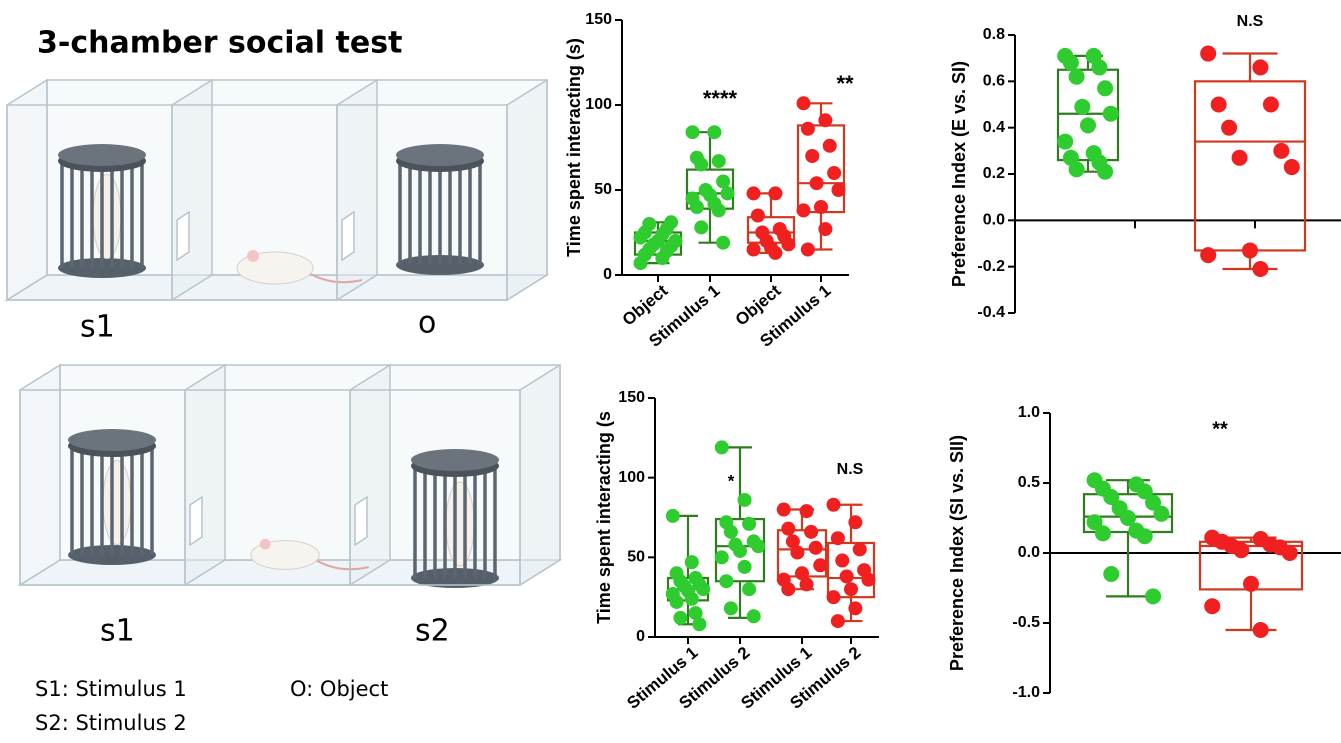 The height and width of the screenshot is (743, 1341). Describe the element at coordinates (270, 487) in the screenshot. I see `front-face` at that location.